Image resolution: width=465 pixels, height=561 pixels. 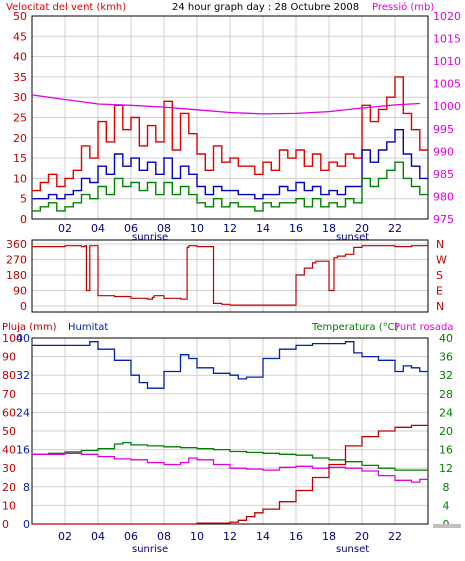 What do you see at coordinates (447, 16) in the screenshot?
I see `pressure-y-tick-label: 1020` at bounding box center [447, 16].